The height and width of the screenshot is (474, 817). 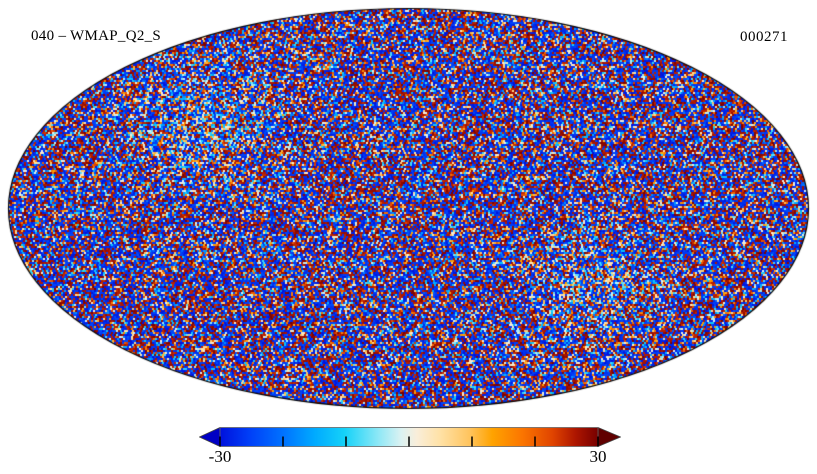 I want to click on colorbar-min-label: -30, so click(x=220, y=456).